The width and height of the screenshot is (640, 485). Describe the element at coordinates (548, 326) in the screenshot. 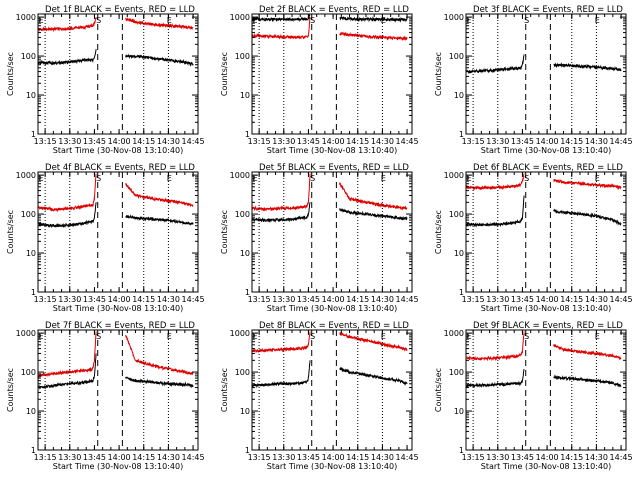

I see `chart-title: Det 9f BLACK = Events, RED = LLD` at that location.